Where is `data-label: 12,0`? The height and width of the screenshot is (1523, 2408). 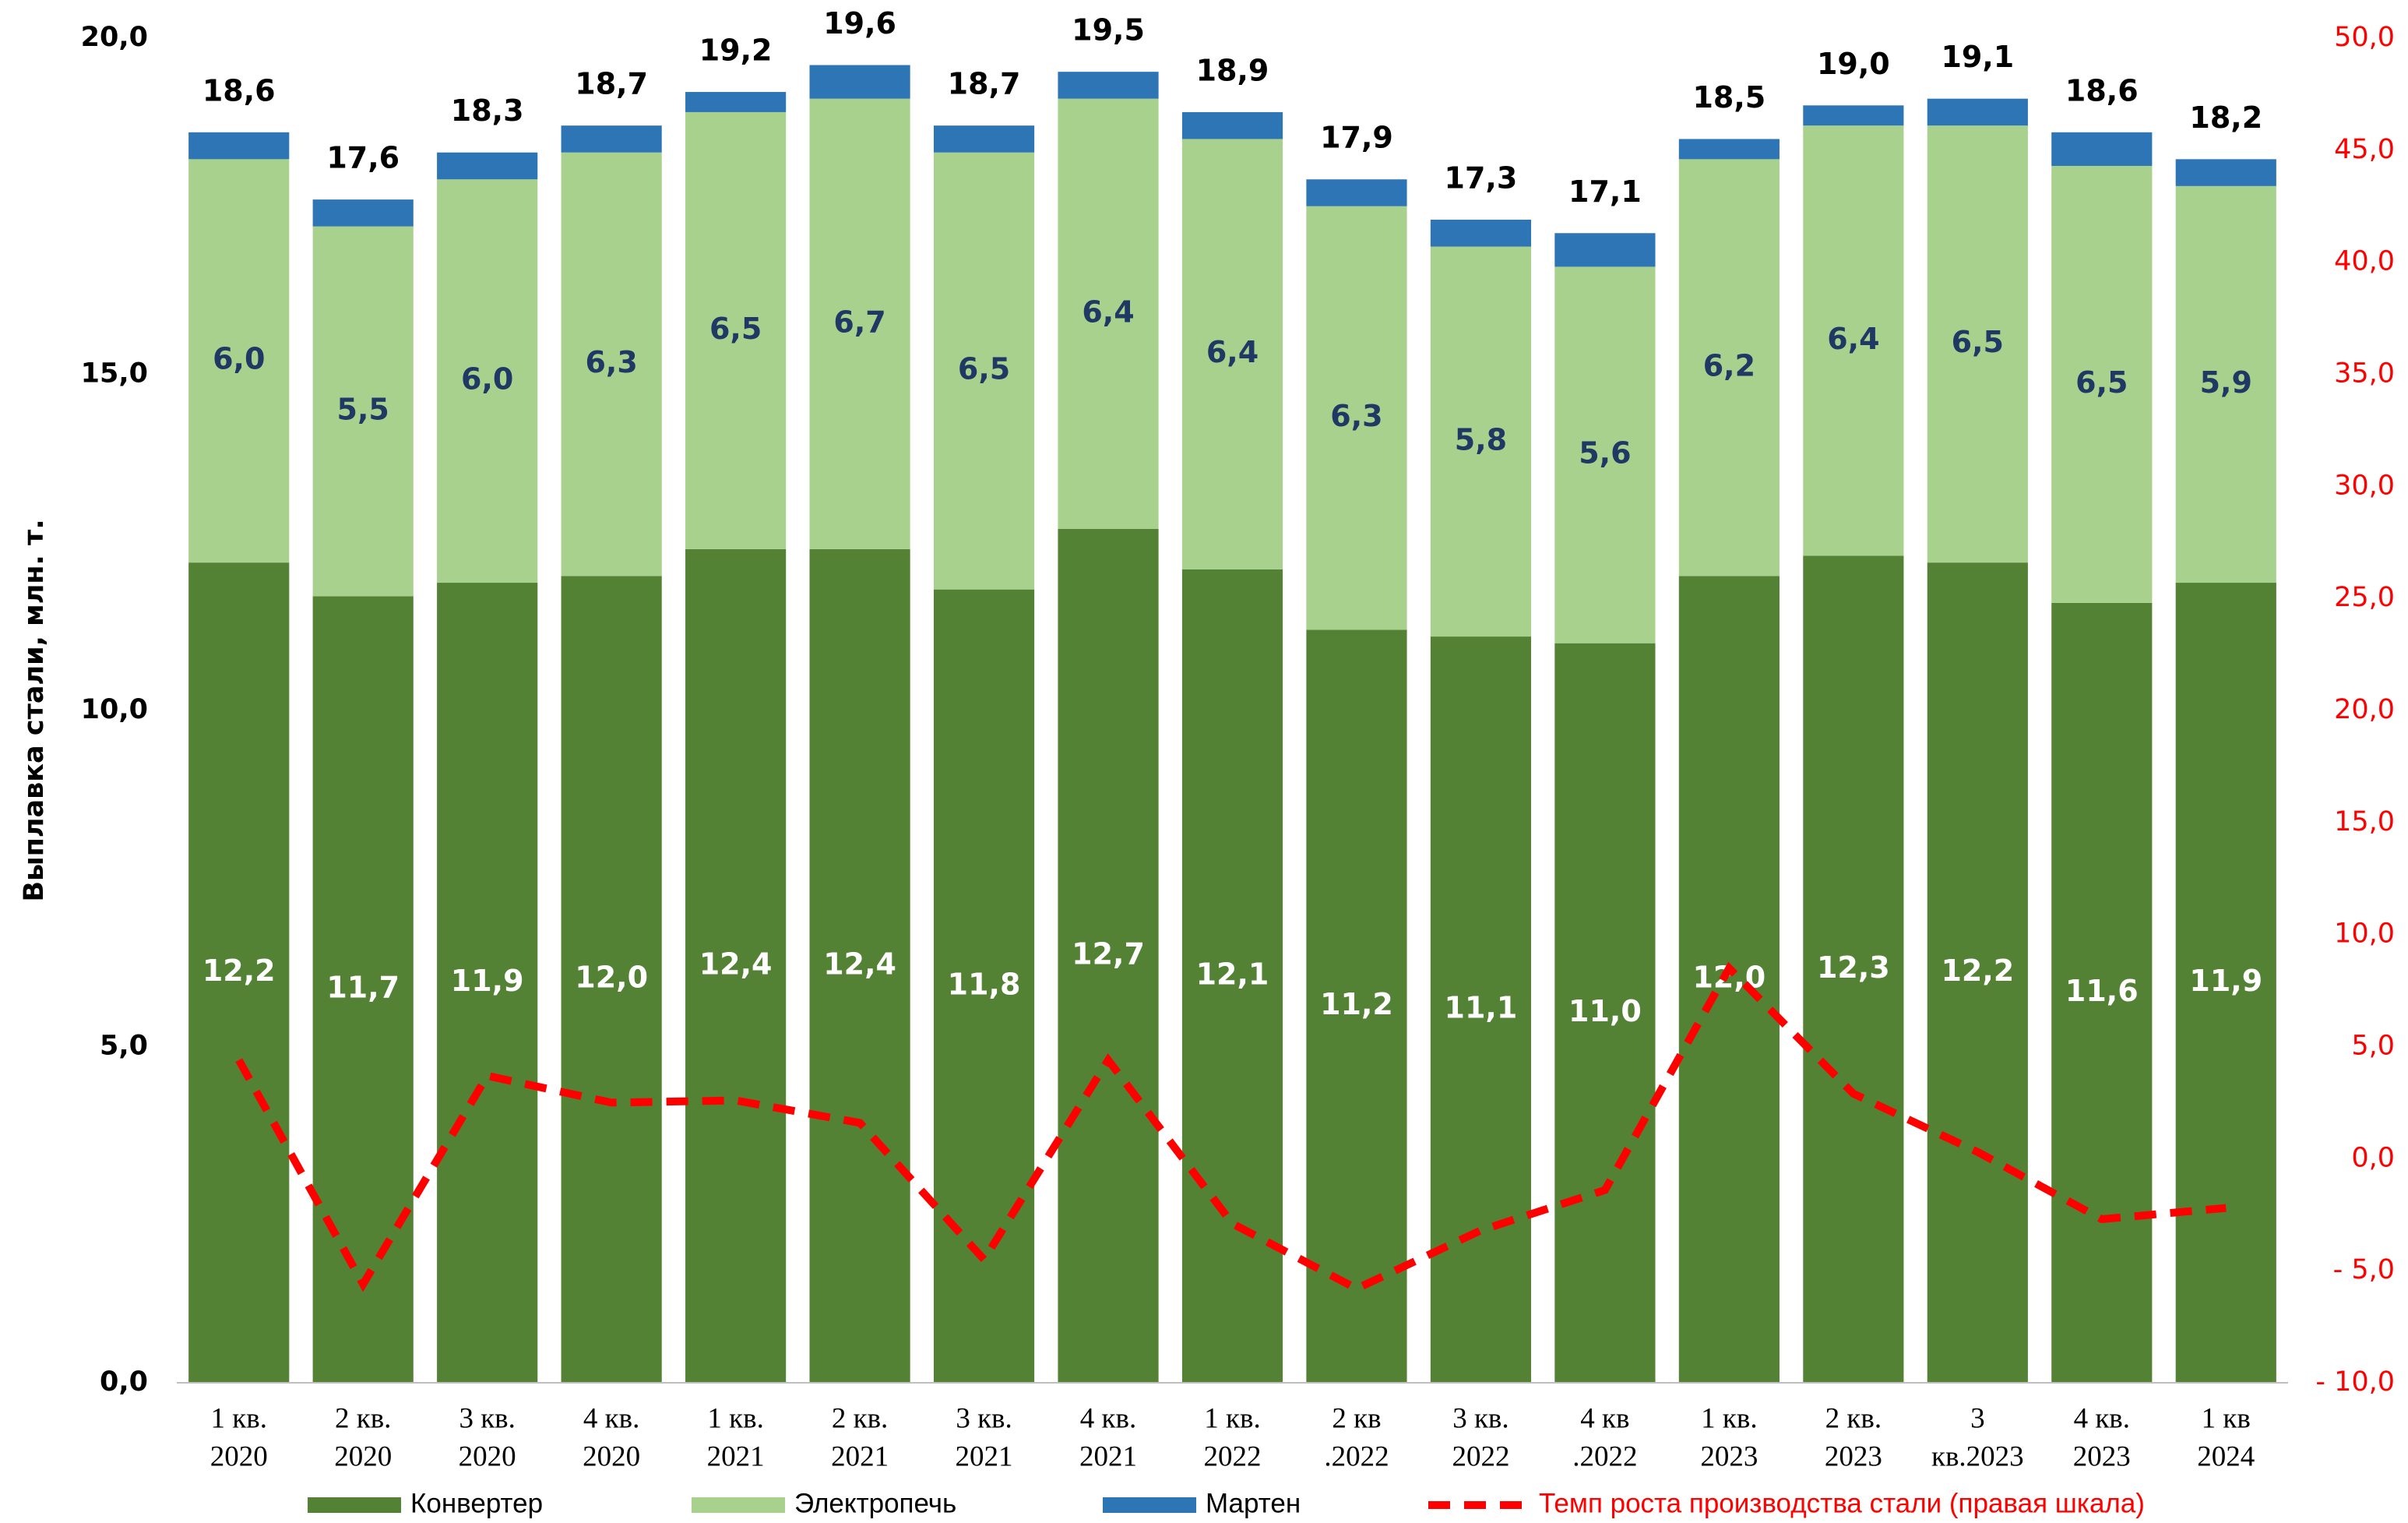
data-label: 12,0 is located at coordinates (611, 978).